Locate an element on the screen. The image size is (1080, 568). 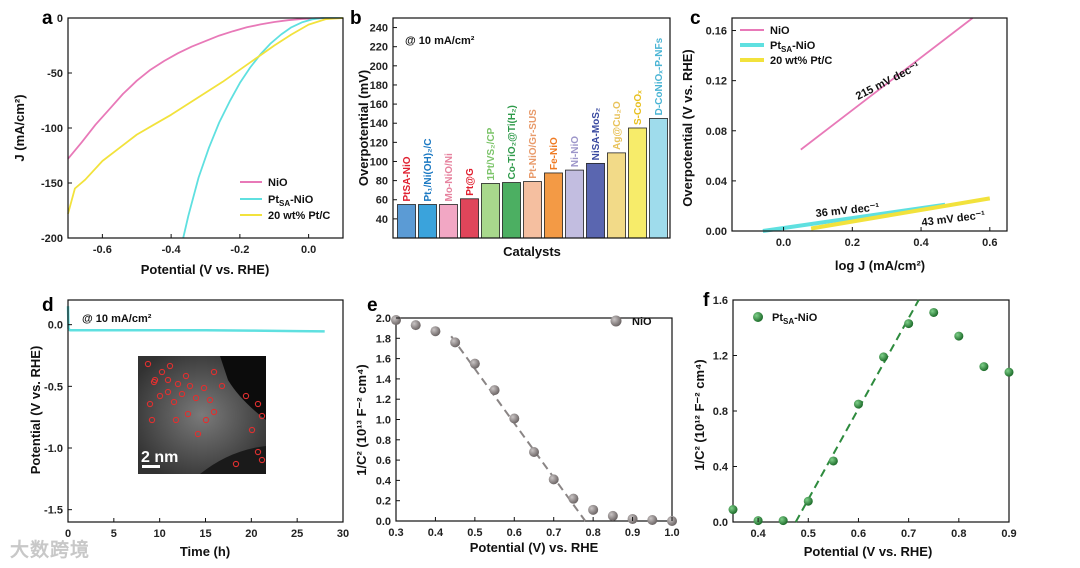
panel-c-xlabel: log J (mA/cm²) is located at coordinates (880, 265).